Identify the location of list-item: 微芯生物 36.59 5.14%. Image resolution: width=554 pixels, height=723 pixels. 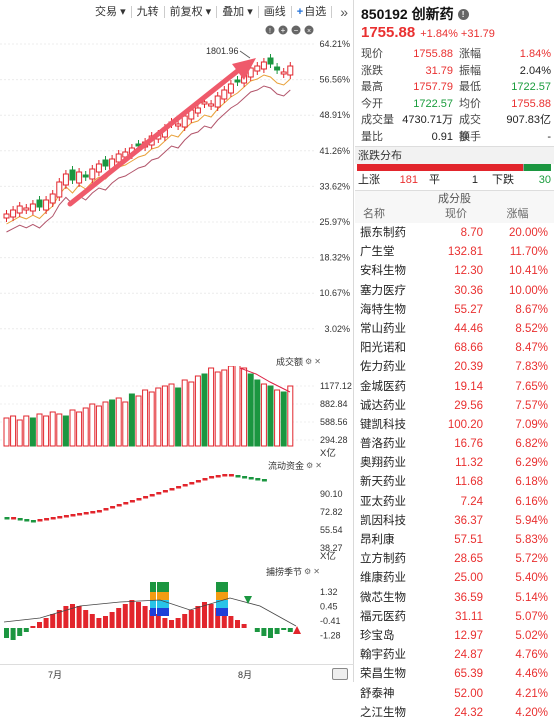
(454, 598).